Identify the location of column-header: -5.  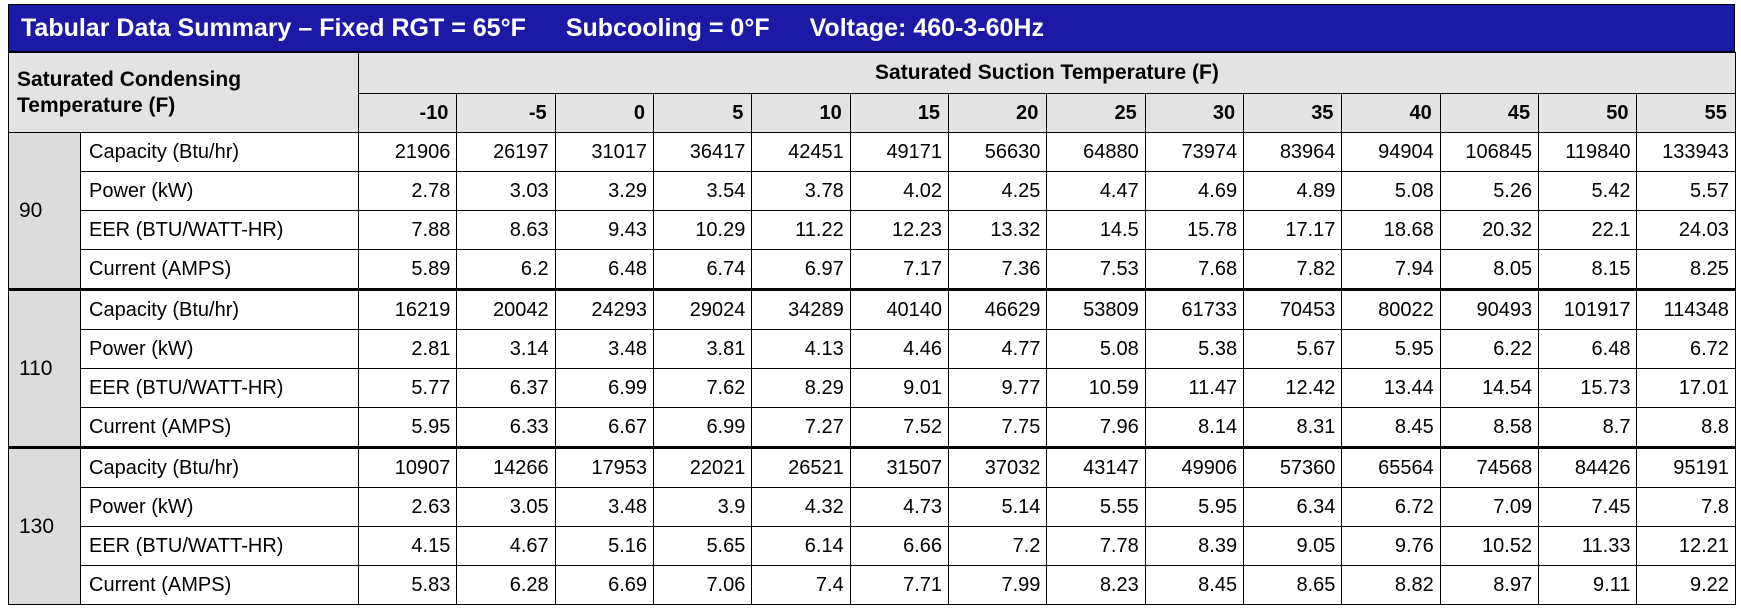
(506, 113).